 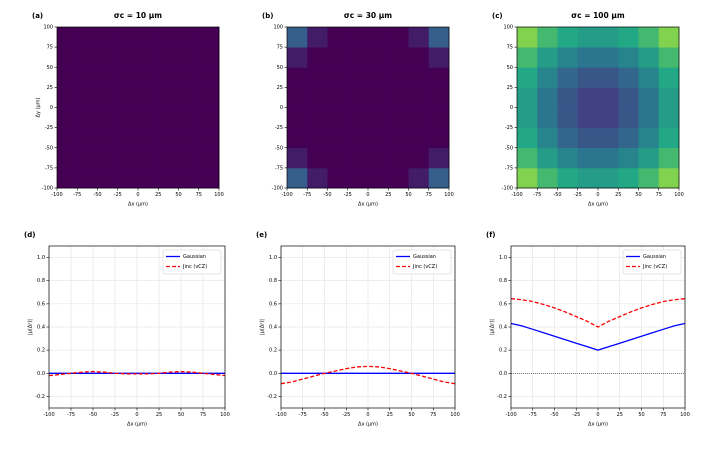 What do you see at coordinates (77, 195) in the screenshot?
I see `x-tick-label: -75` at bounding box center [77, 195].